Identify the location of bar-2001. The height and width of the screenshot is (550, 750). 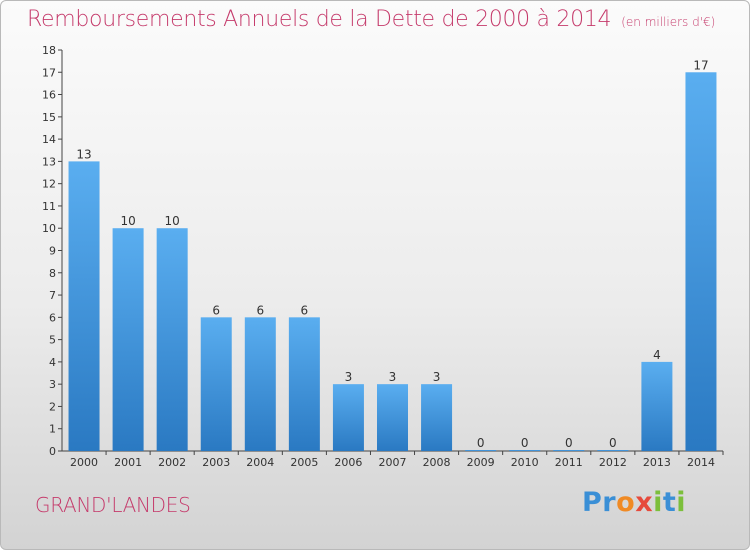
(128, 339).